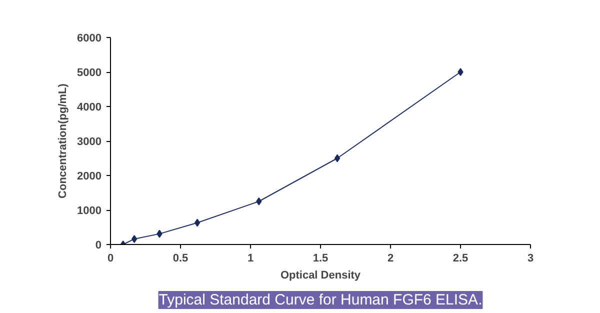  Describe the element at coordinates (250, 258) in the screenshot. I see `x-tick-label: 1` at that location.